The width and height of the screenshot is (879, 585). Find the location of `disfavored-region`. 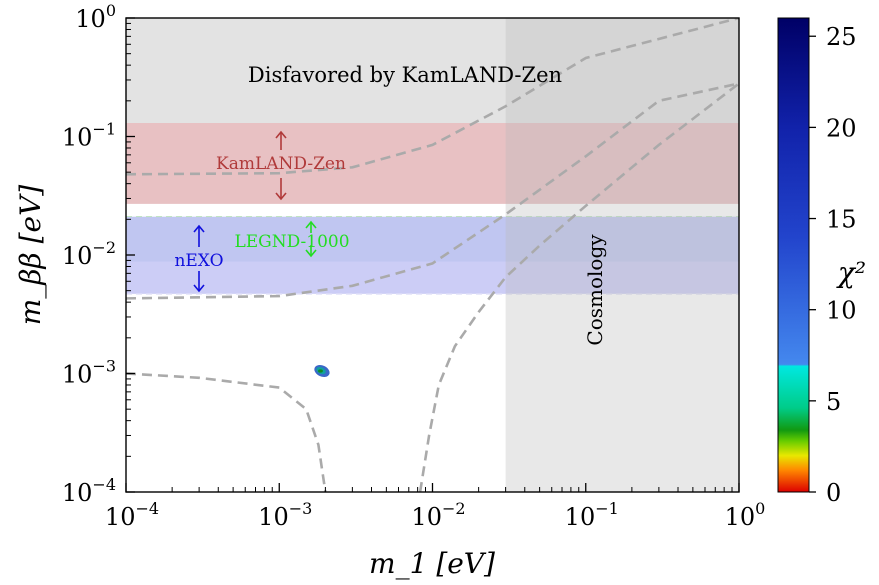

disfavored-region is located at coordinates (432, 70).